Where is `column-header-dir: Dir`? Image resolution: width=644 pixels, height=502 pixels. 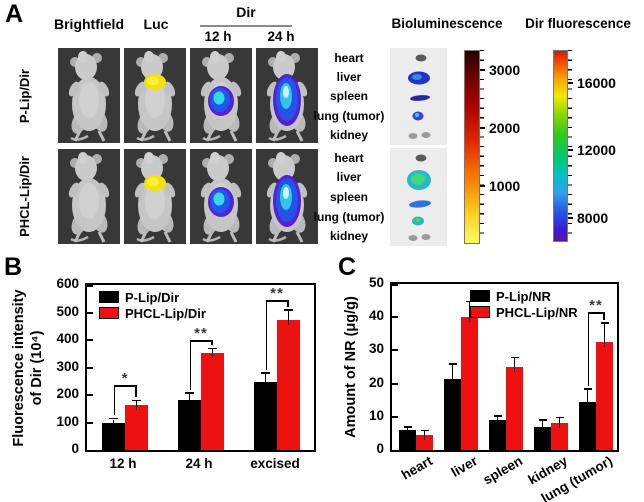 column-header-dir: Dir is located at coordinates (246, 12).